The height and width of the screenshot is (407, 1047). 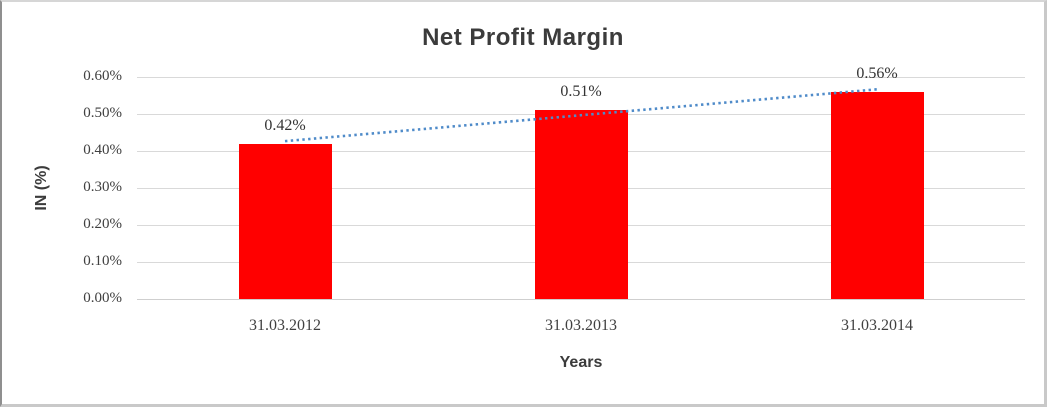 I want to click on x-axis-title: Years, so click(x=581, y=362).